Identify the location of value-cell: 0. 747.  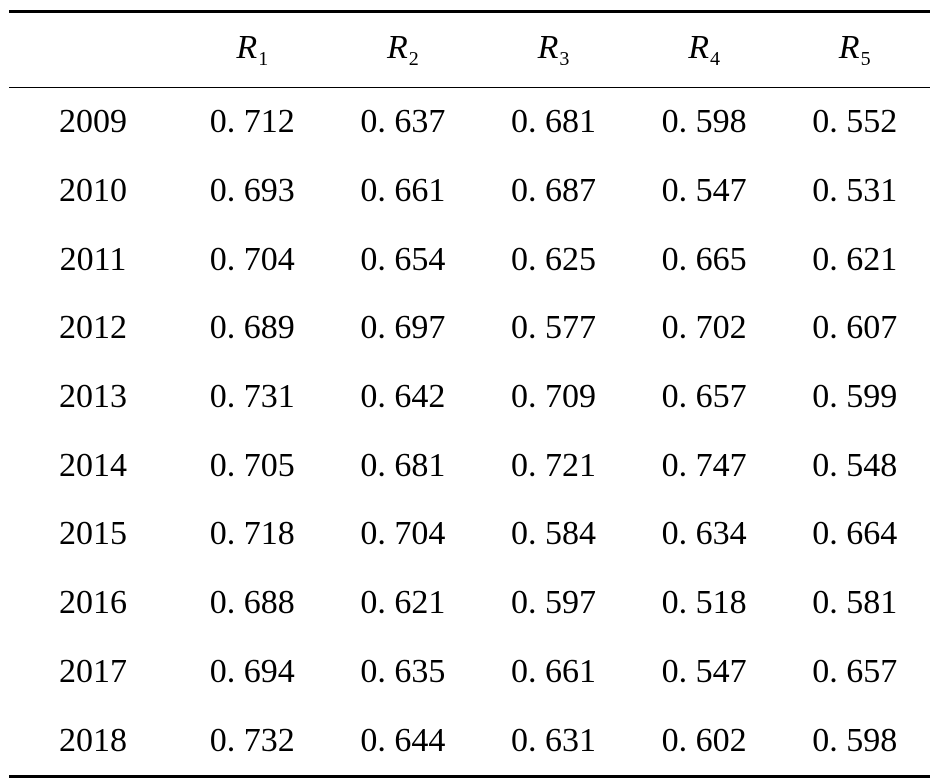
(704, 465).